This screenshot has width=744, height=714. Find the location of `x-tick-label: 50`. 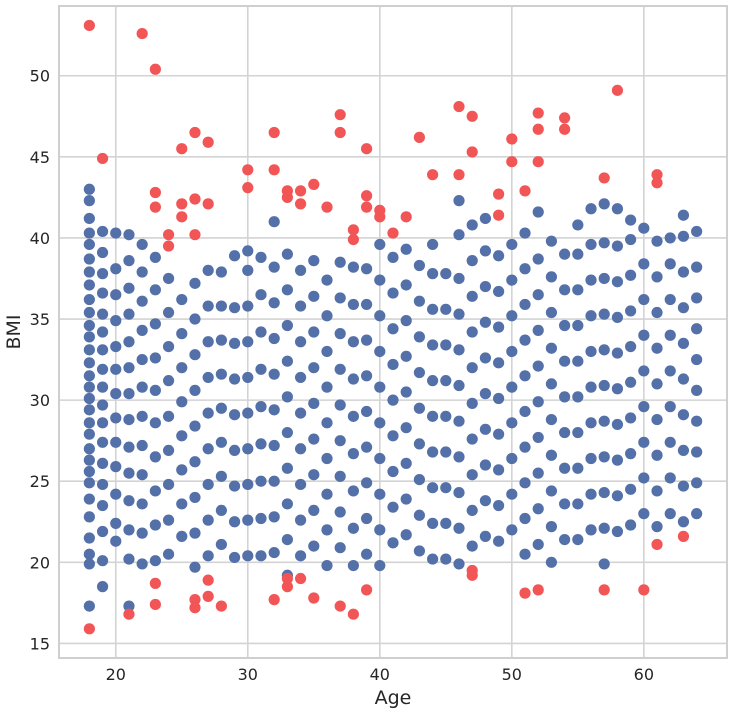

x-tick-label: 50 is located at coordinates (512, 674).